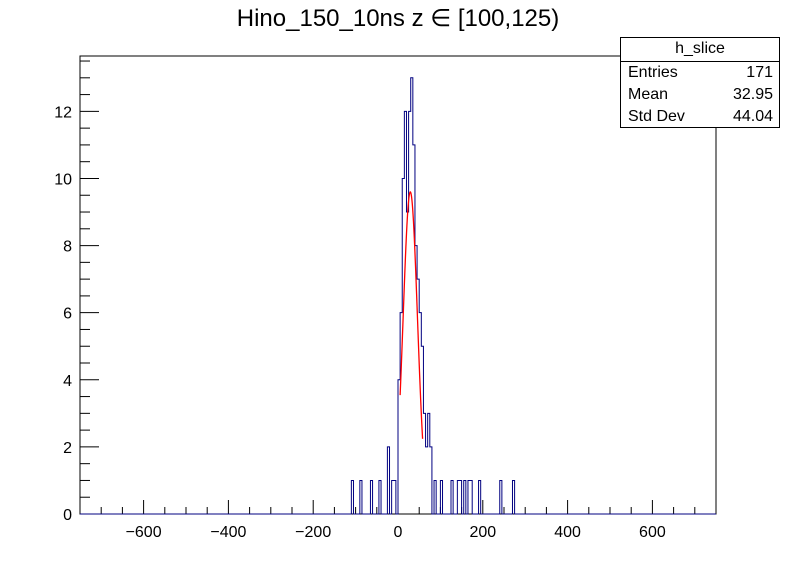 The width and height of the screenshot is (796, 572). Describe the element at coordinates (759, 72) in the screenshot. I see `stats-value: 171` at that location.